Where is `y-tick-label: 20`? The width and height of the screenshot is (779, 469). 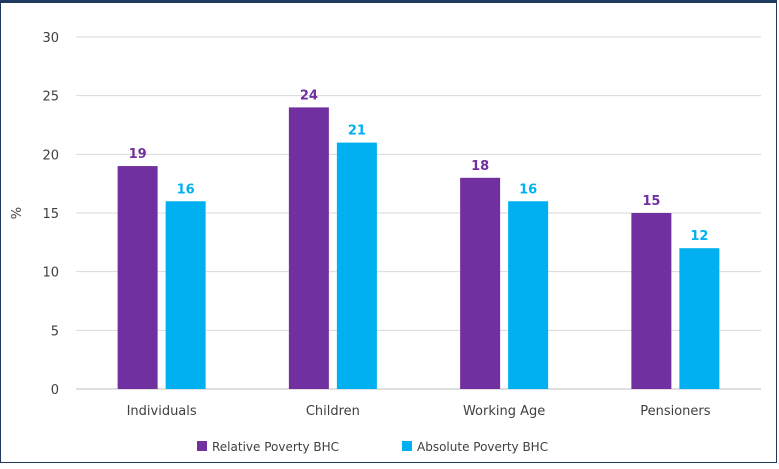
y-tick-label: 20 is located at coordinates (50, 155).